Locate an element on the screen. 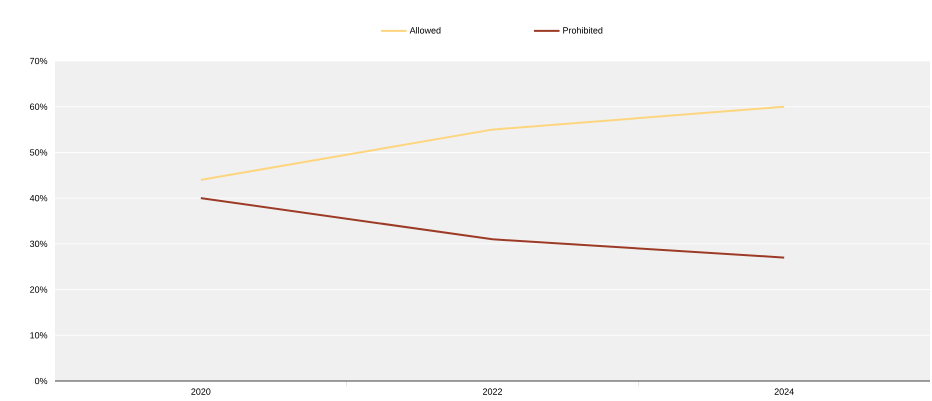 Image resolution: width=932 pixels, height=401 pixels. y-tick-label: 40% is located at coordinates (39, 198).